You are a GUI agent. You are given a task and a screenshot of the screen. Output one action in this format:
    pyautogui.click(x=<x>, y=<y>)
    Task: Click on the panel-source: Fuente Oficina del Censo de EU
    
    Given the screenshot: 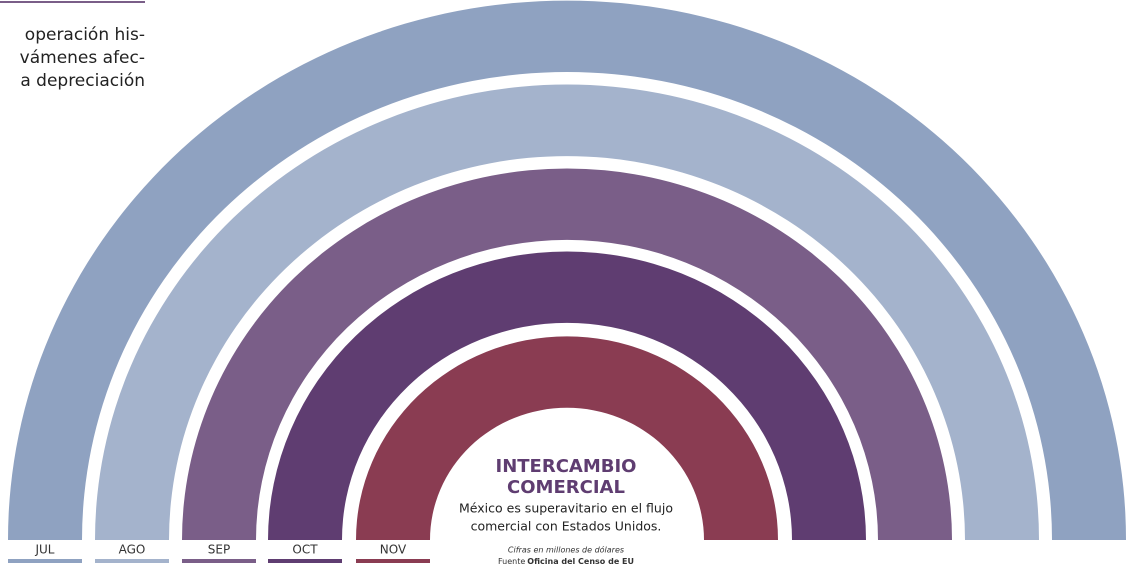 What is the action you would take?
    pyautogui.click(x=566, y=561)
    